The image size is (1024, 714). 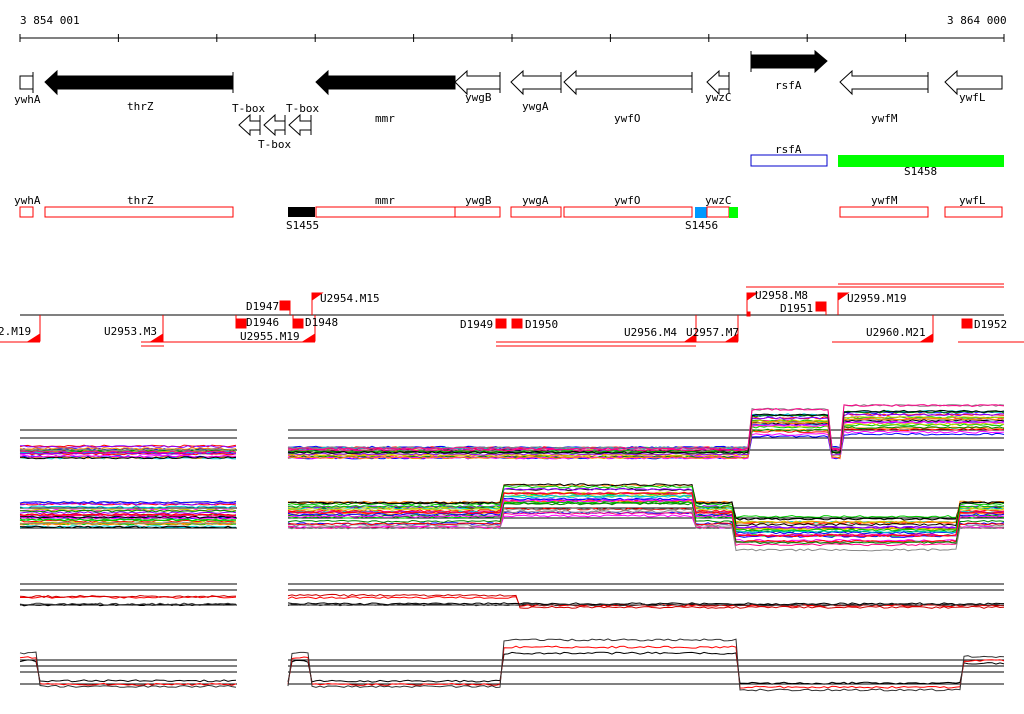 What do you see at coordinates (973, 86) in the screenshot?
I see `gene-ywfL: ywfL` at bounding box center [973, 86].